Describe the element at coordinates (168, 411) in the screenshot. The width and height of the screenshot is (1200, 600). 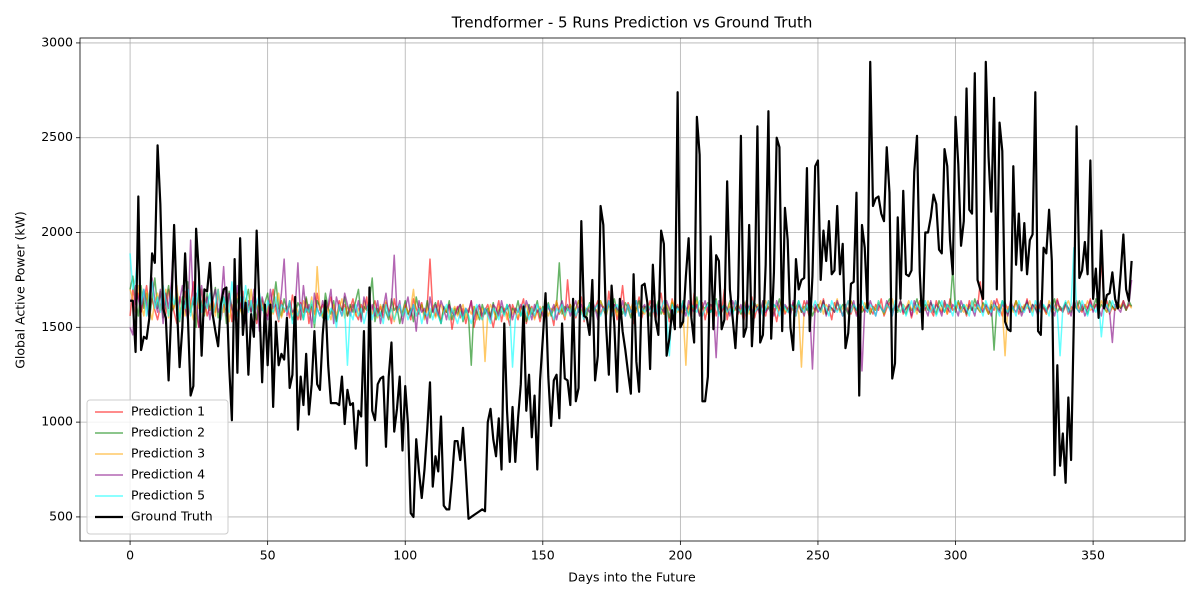
I see `legend-label: Prediction 1` at that location.